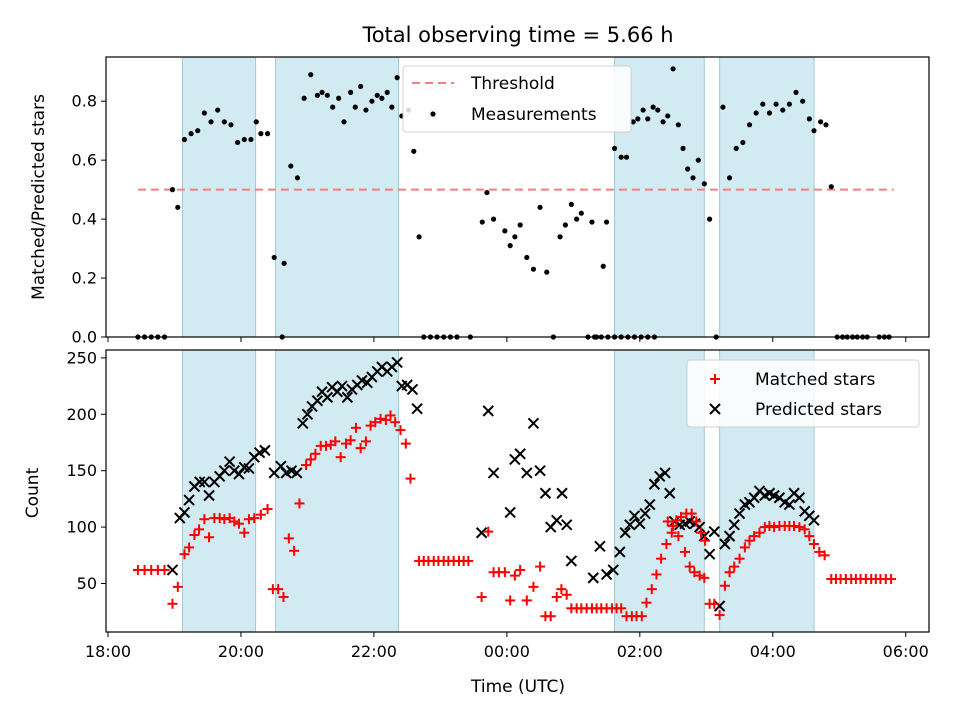 This screenshot has height=720, width=960. What do you see at coordinates (33, 492) in the screenshot?
I see `bottom-y-axis-label: Count` at bounding box center [33, 492].